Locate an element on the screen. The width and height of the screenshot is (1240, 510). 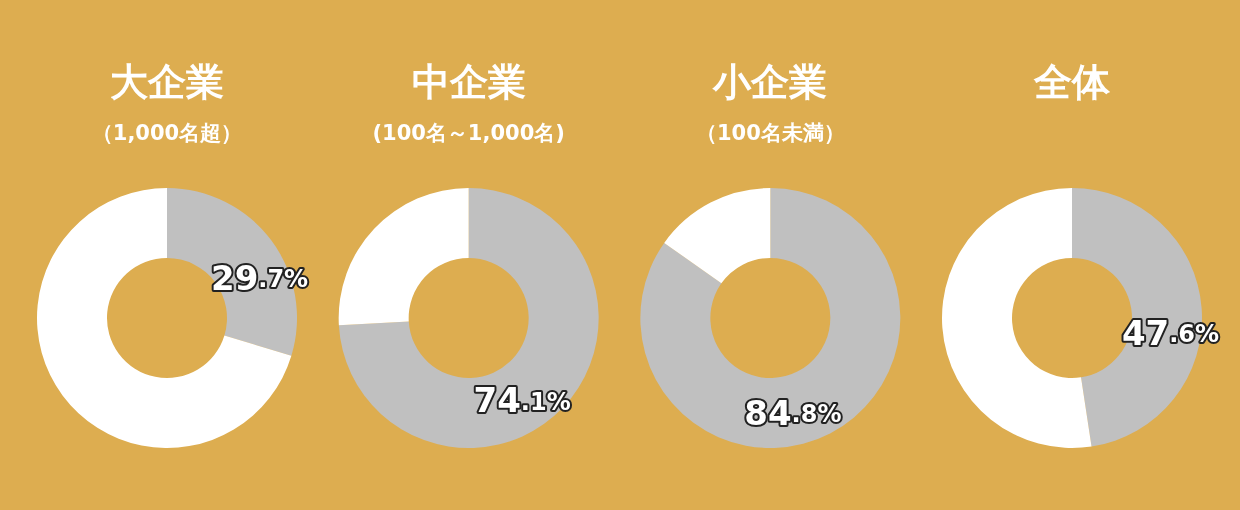
chart-subtitle: （1,000名超） is located at coordinates (167, 133).